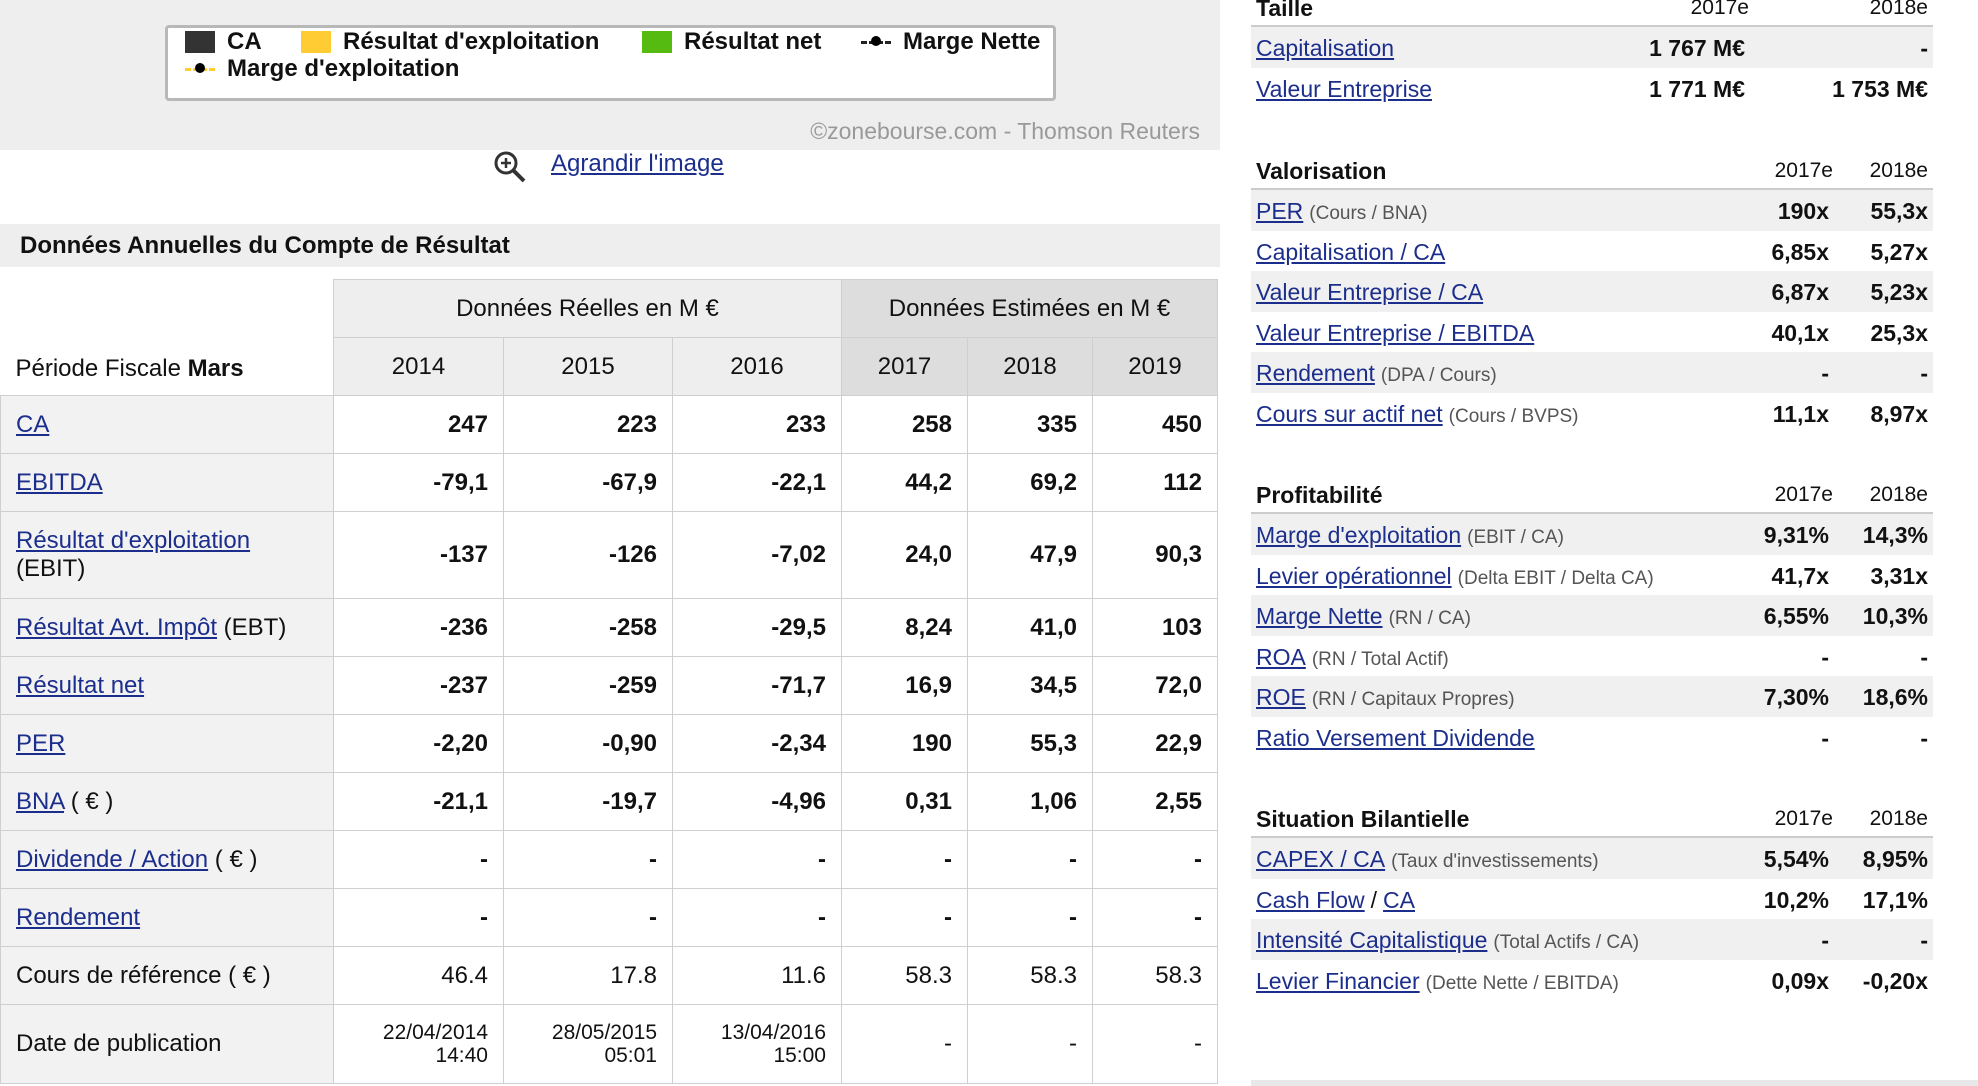 This screenshot has width=1978, height=1086. What do you see at coordinates (112, 859) in the screenshot?
I see `row-link: Dividende / Action` at bounding box center [112, 859].